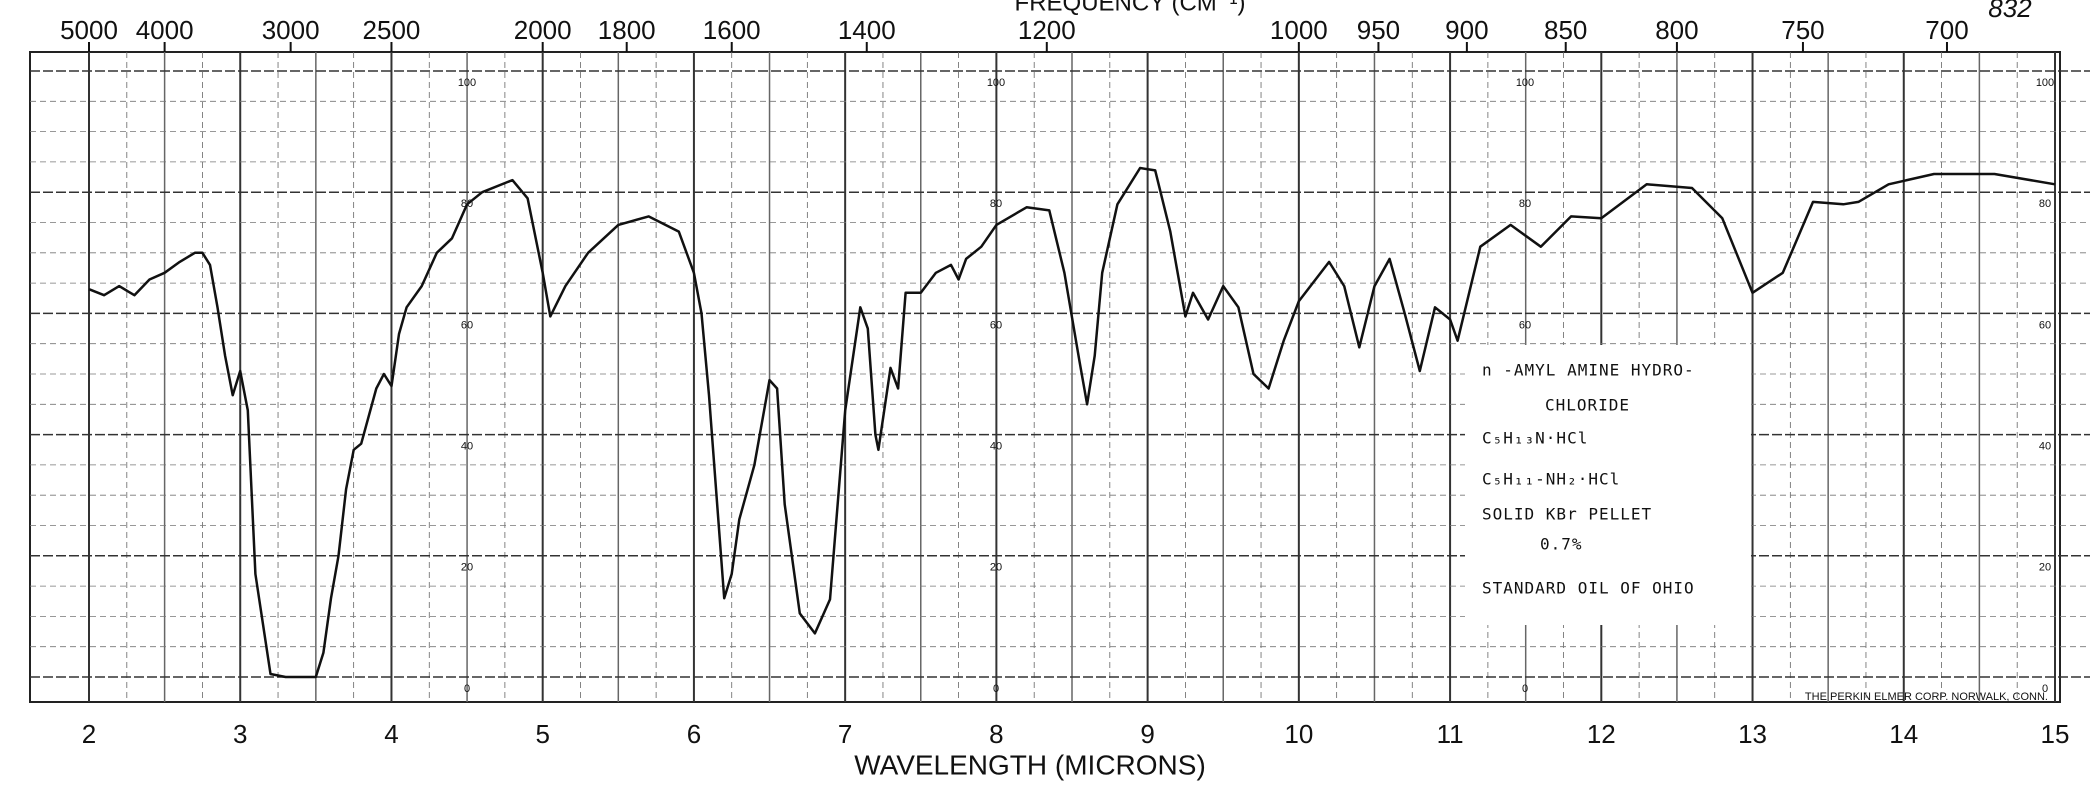  I want to click on x-tick-label: 4, so click(391, 734).